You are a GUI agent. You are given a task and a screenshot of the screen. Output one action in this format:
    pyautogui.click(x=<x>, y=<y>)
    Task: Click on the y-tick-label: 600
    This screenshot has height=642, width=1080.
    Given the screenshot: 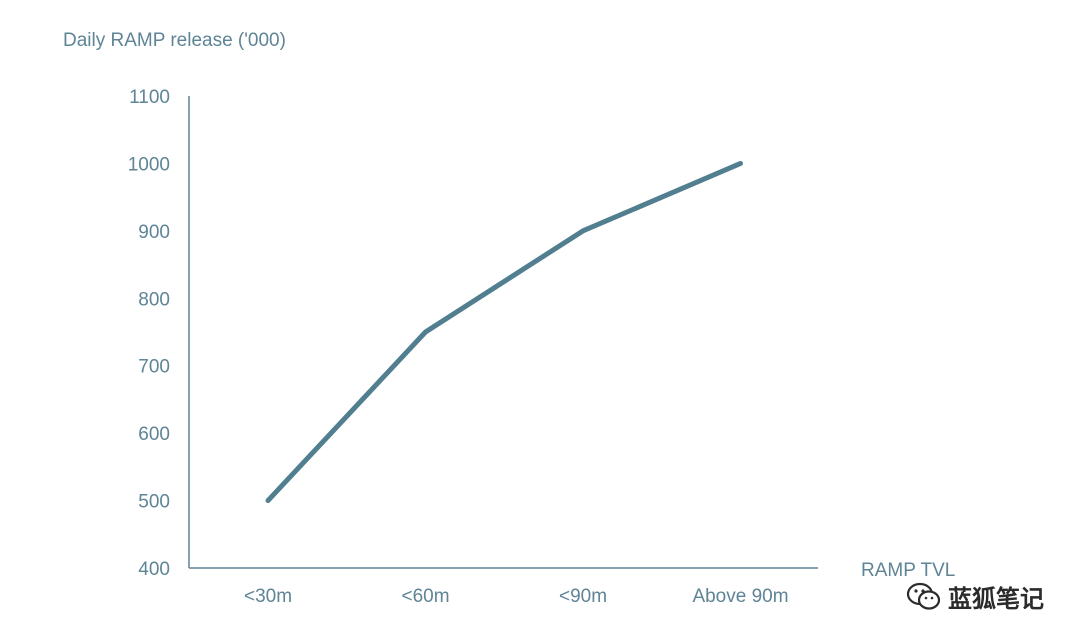 What is the action you would take?
    pyautogui.click(x=154, y=434)
    